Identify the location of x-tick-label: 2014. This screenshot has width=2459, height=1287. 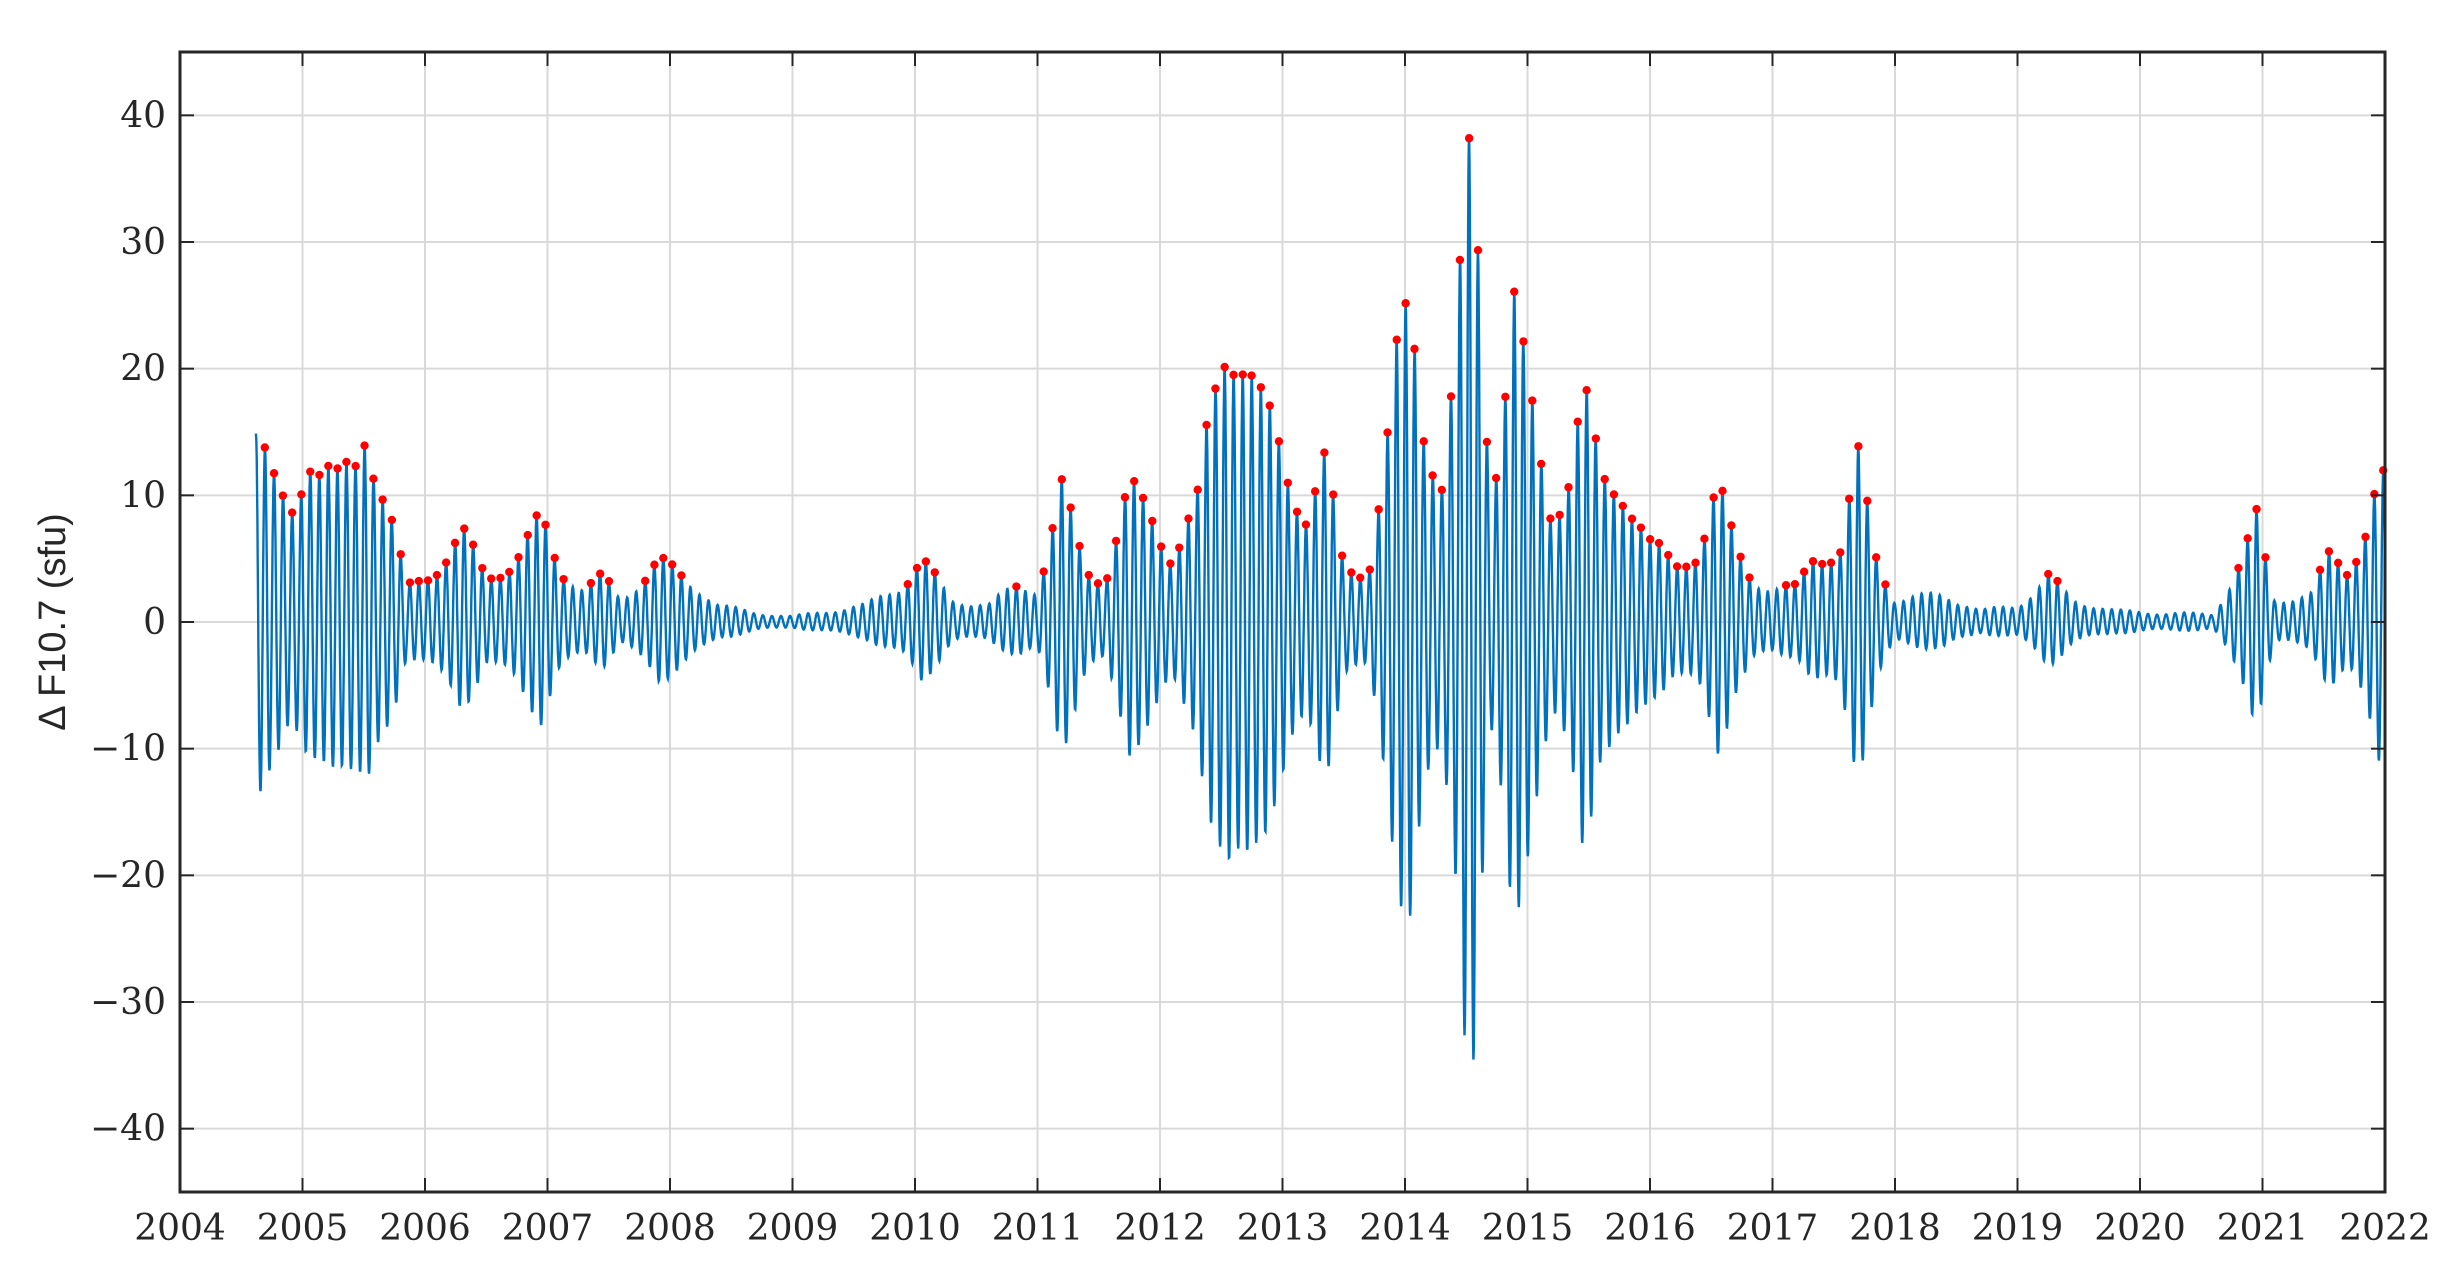
(1405, 1228).